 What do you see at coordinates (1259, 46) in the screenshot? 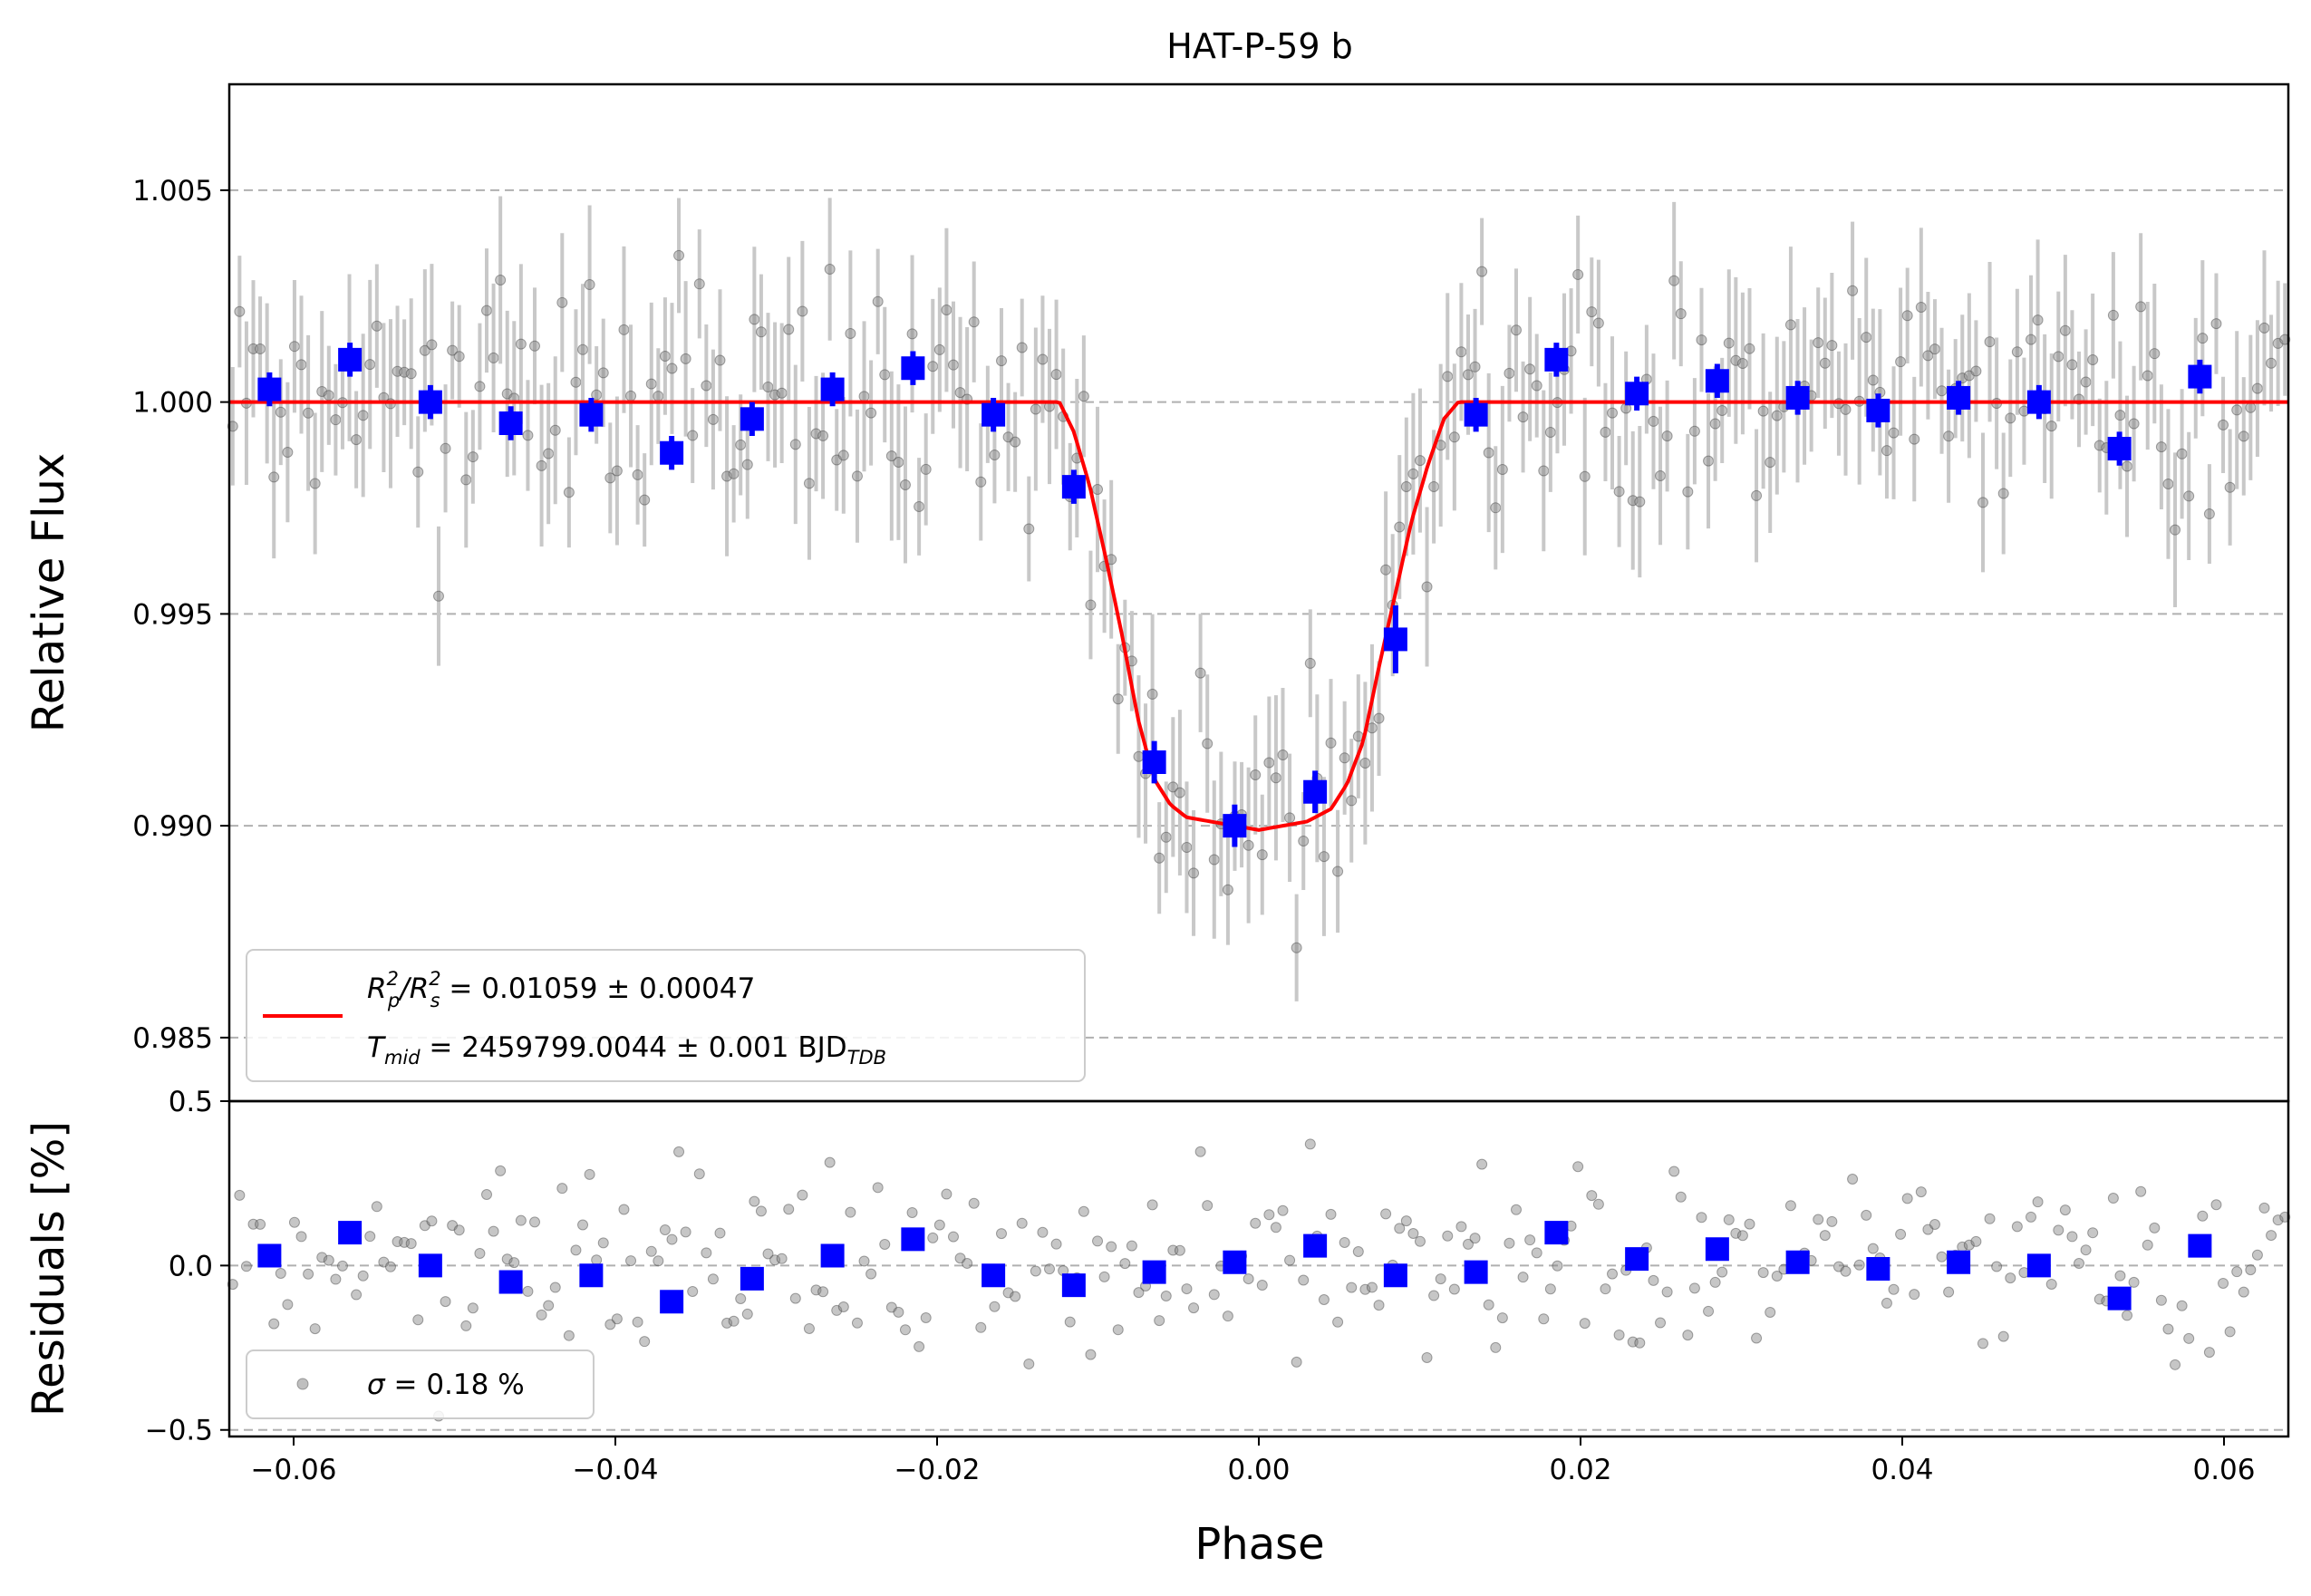
I see `chart-title: HAT-P-59 b` at bounding box center [1259, 46].